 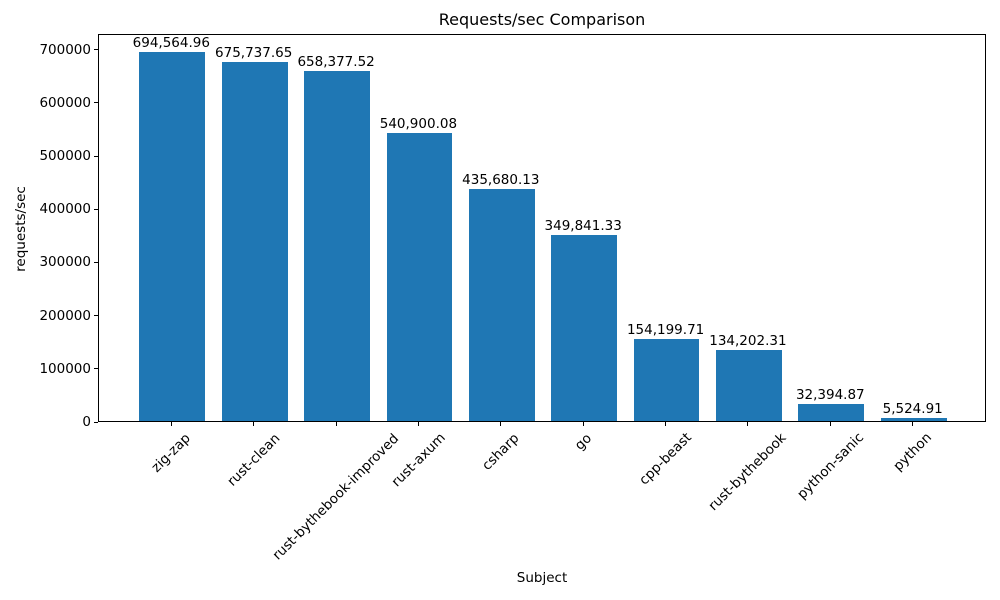 What do you see at coordinates (748, 340) in the screenshot?
I see `bar-value-label: 134,202.31` at bounding box center [748, 340].